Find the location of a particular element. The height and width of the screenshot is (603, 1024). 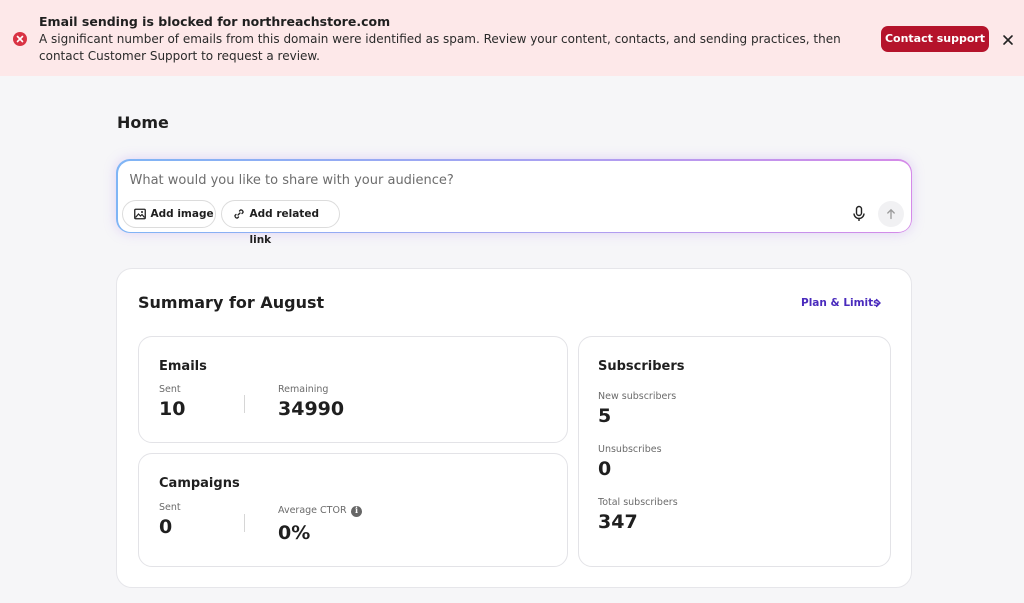

add-related-link-button: Add related link is located at coordinates (280, 222).